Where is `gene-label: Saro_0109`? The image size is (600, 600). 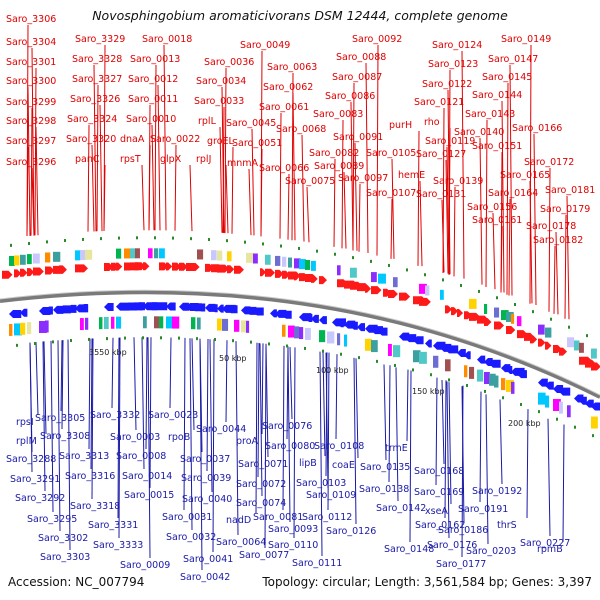
gene-label: Saro_0109 is located at coordinates (331, 495).